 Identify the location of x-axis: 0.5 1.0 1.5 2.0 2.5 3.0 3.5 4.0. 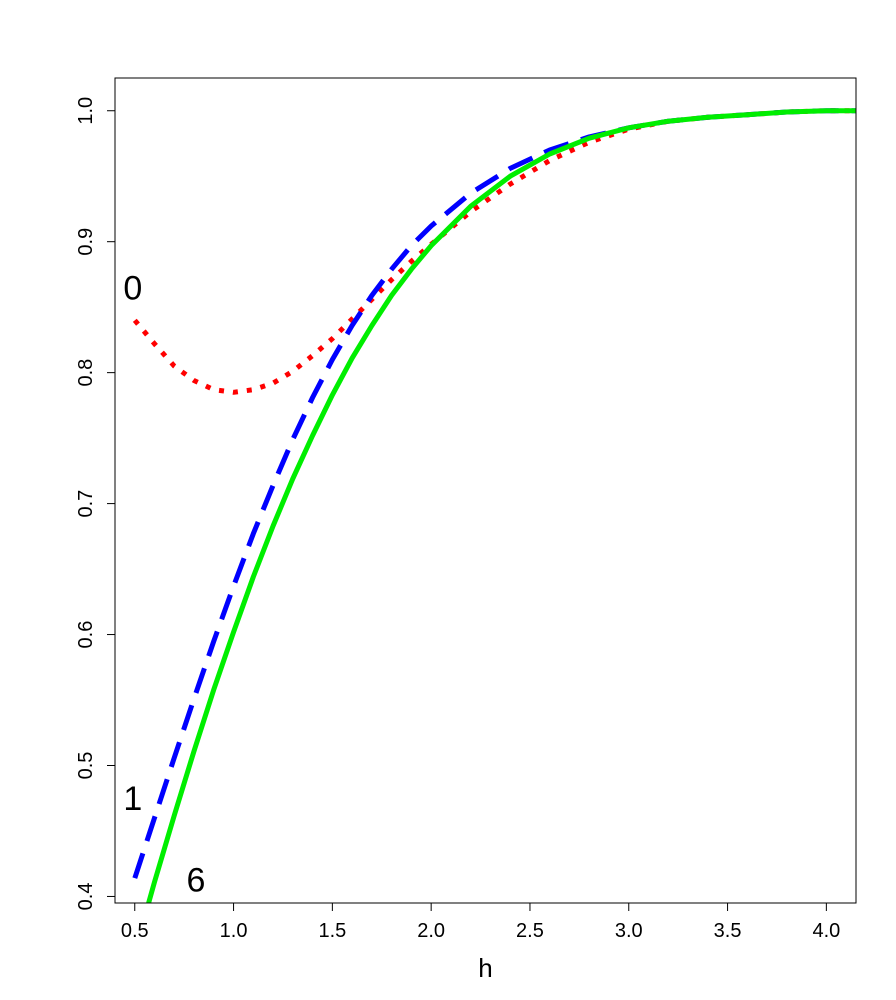
(480, 922).